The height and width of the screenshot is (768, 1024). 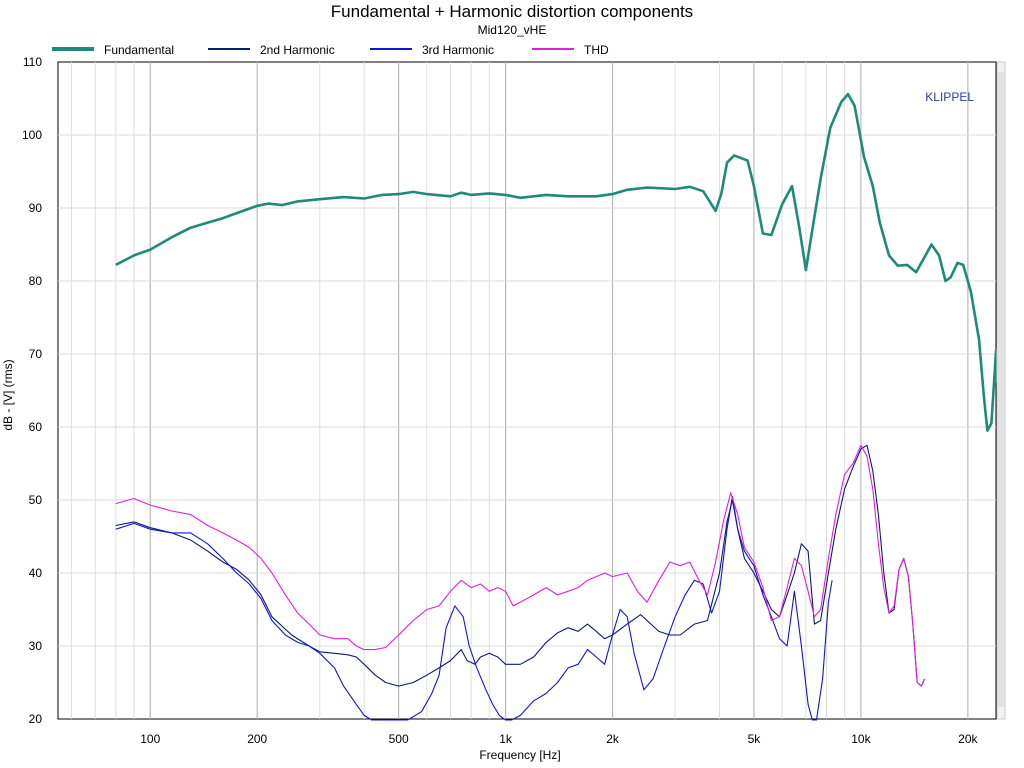 I want to click on x-tick-label: 200, so click(x=257, y=739).